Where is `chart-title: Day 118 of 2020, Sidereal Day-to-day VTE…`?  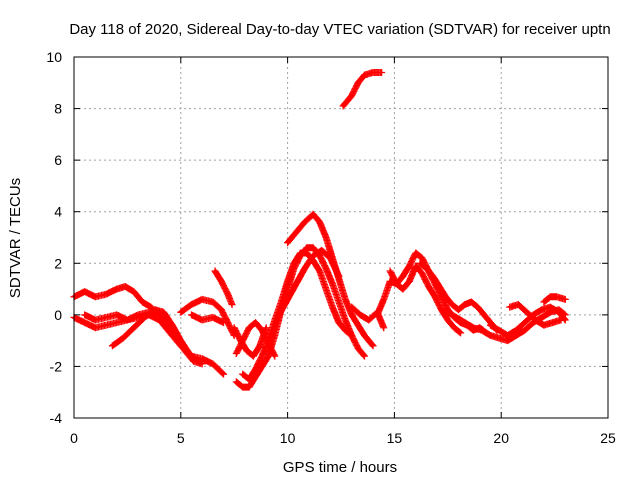 chart-title: Day 118 of 2020, Sidereal Day-to-day VTE… is located at coordinates (339, 29).